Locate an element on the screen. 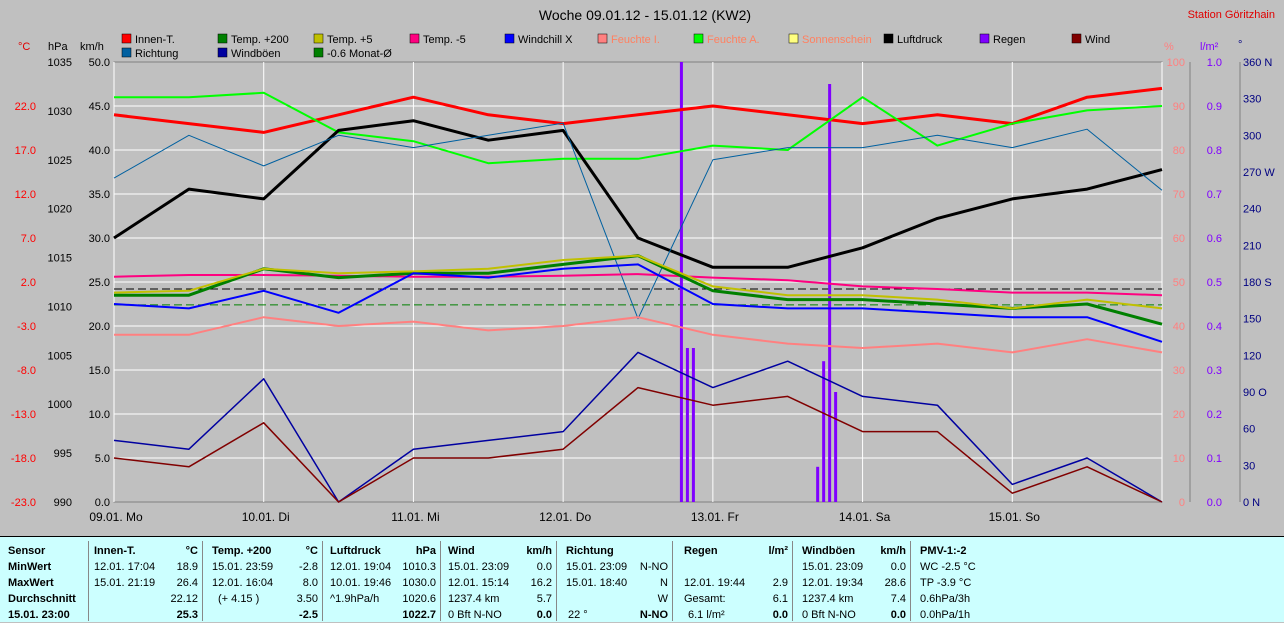 This screenshot has height=623, width=1284. wind-tick-label: 15.0 is located at coordinates (99, 371).